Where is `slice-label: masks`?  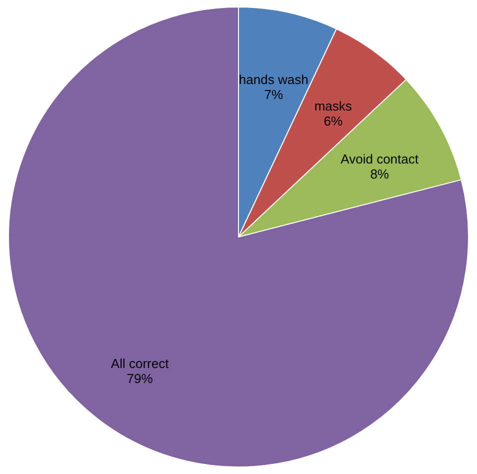 slice-label: masks is located at coordinates (333, 106).